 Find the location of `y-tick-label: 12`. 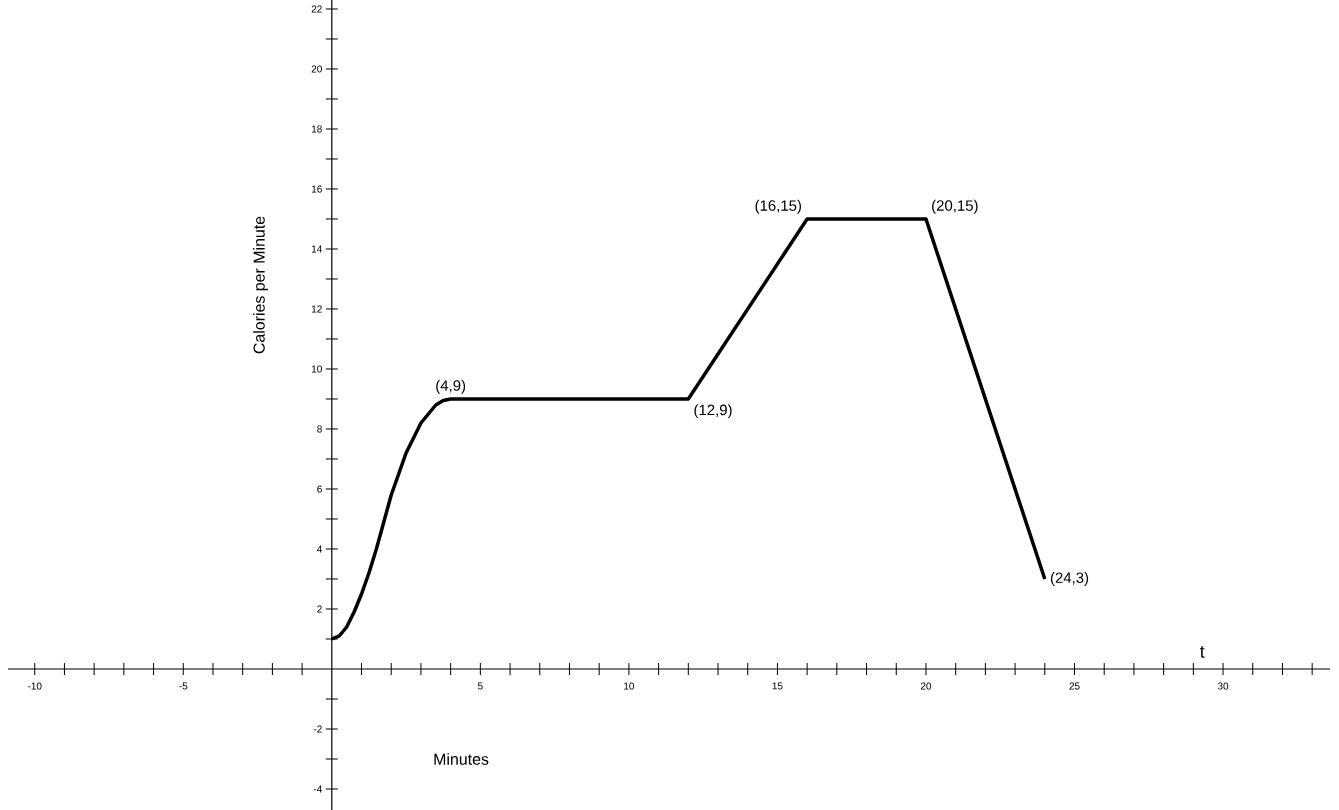

y-tick-label: 12 is located at coordinates (316, 309).